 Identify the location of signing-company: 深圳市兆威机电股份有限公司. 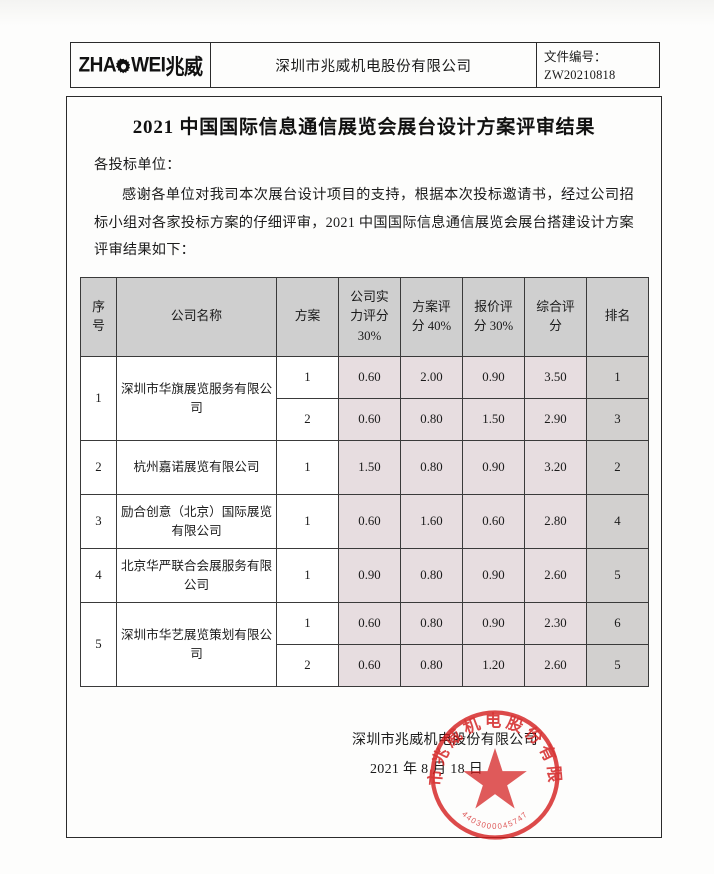
(445, 740).